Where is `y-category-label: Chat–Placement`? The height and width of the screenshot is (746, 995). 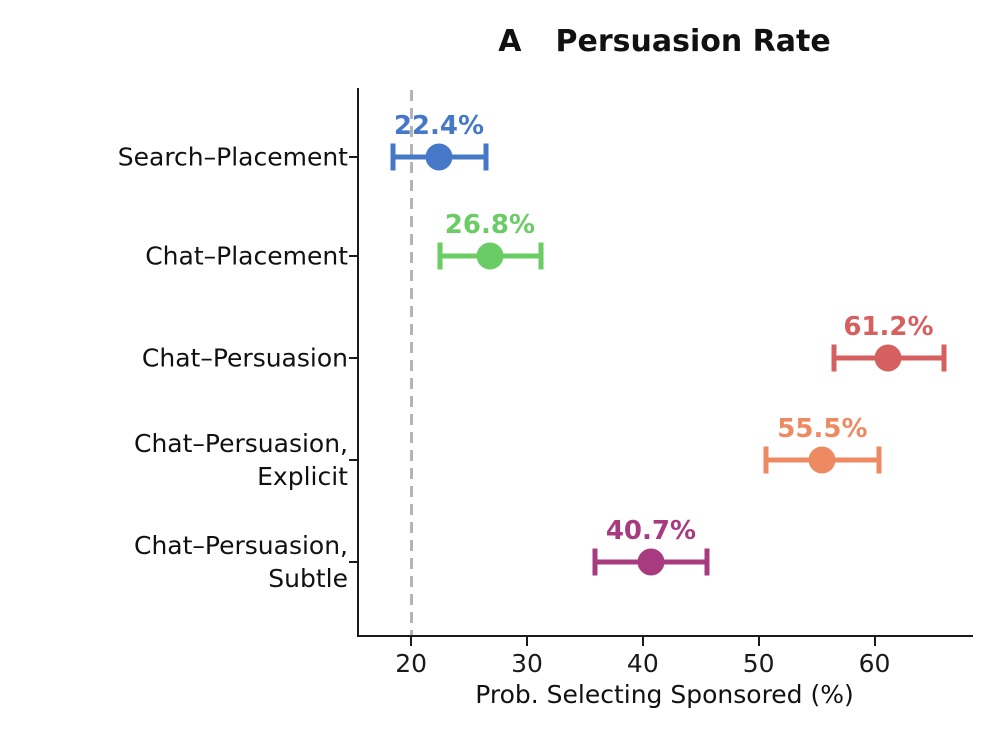
y-category-label: Chat–Placement is located at coordinates (246, 256).